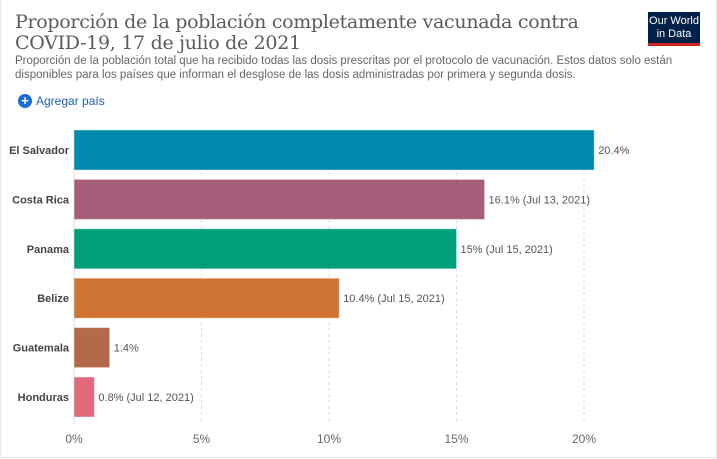  Describe the element at coordinates (84, 397) in the screenshot. I see `bar-honduras` at that location.